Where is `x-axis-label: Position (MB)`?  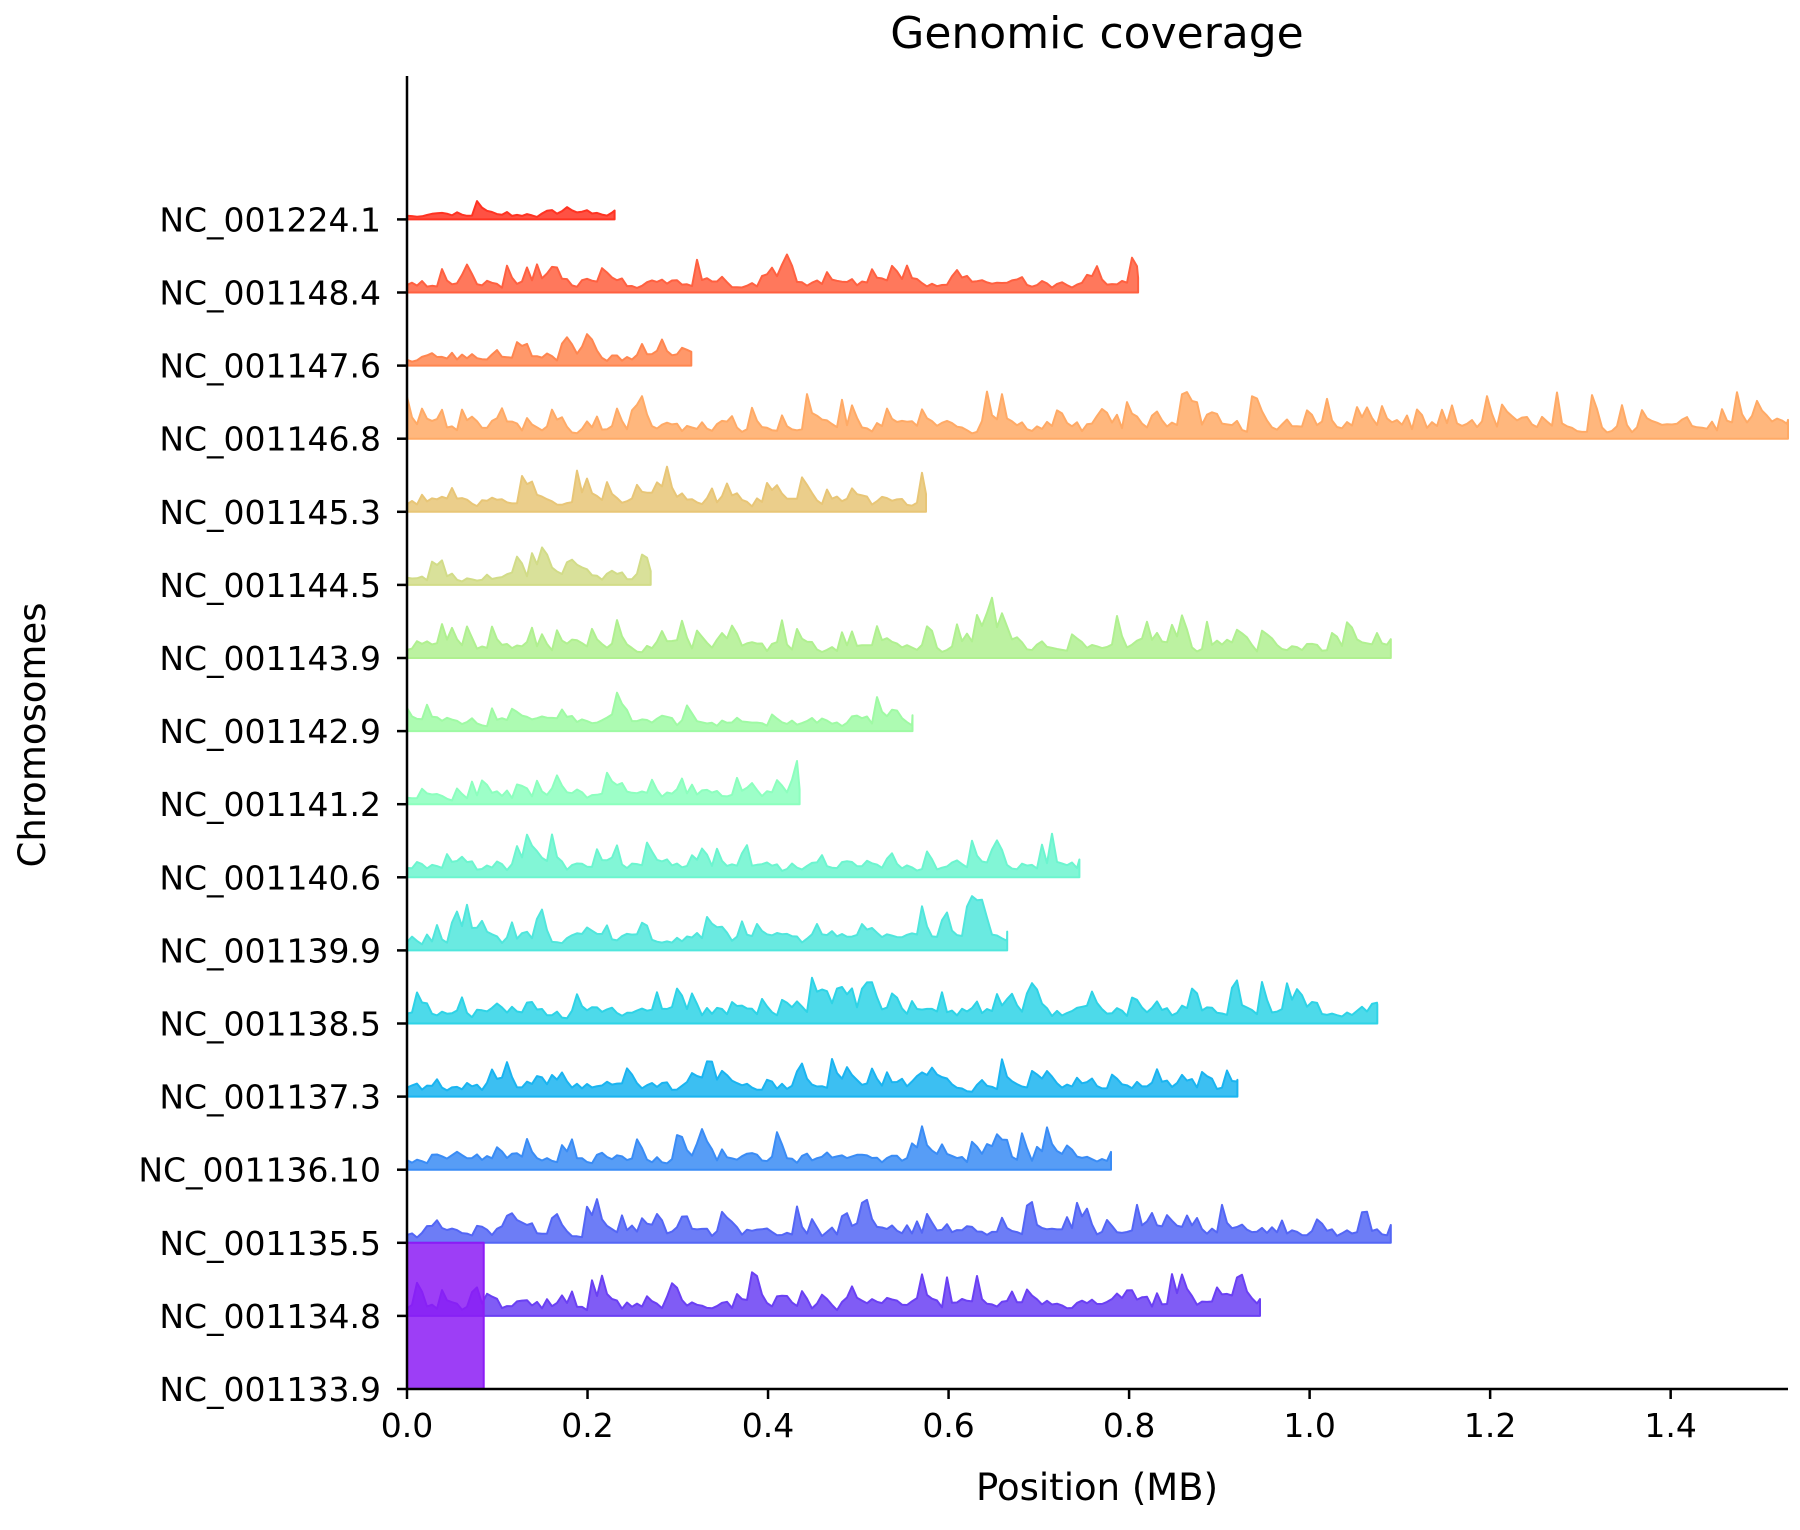 x-axis-label: Position (MB) is located at coordinates (1097, 1487).